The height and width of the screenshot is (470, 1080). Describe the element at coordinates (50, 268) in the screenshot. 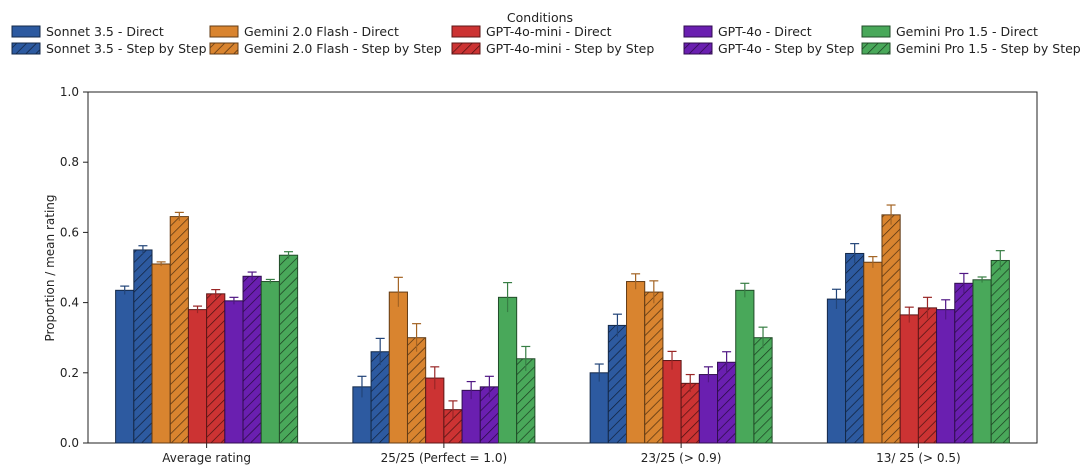

I see `y-axis-label: Proportion / mean rating` at that location.